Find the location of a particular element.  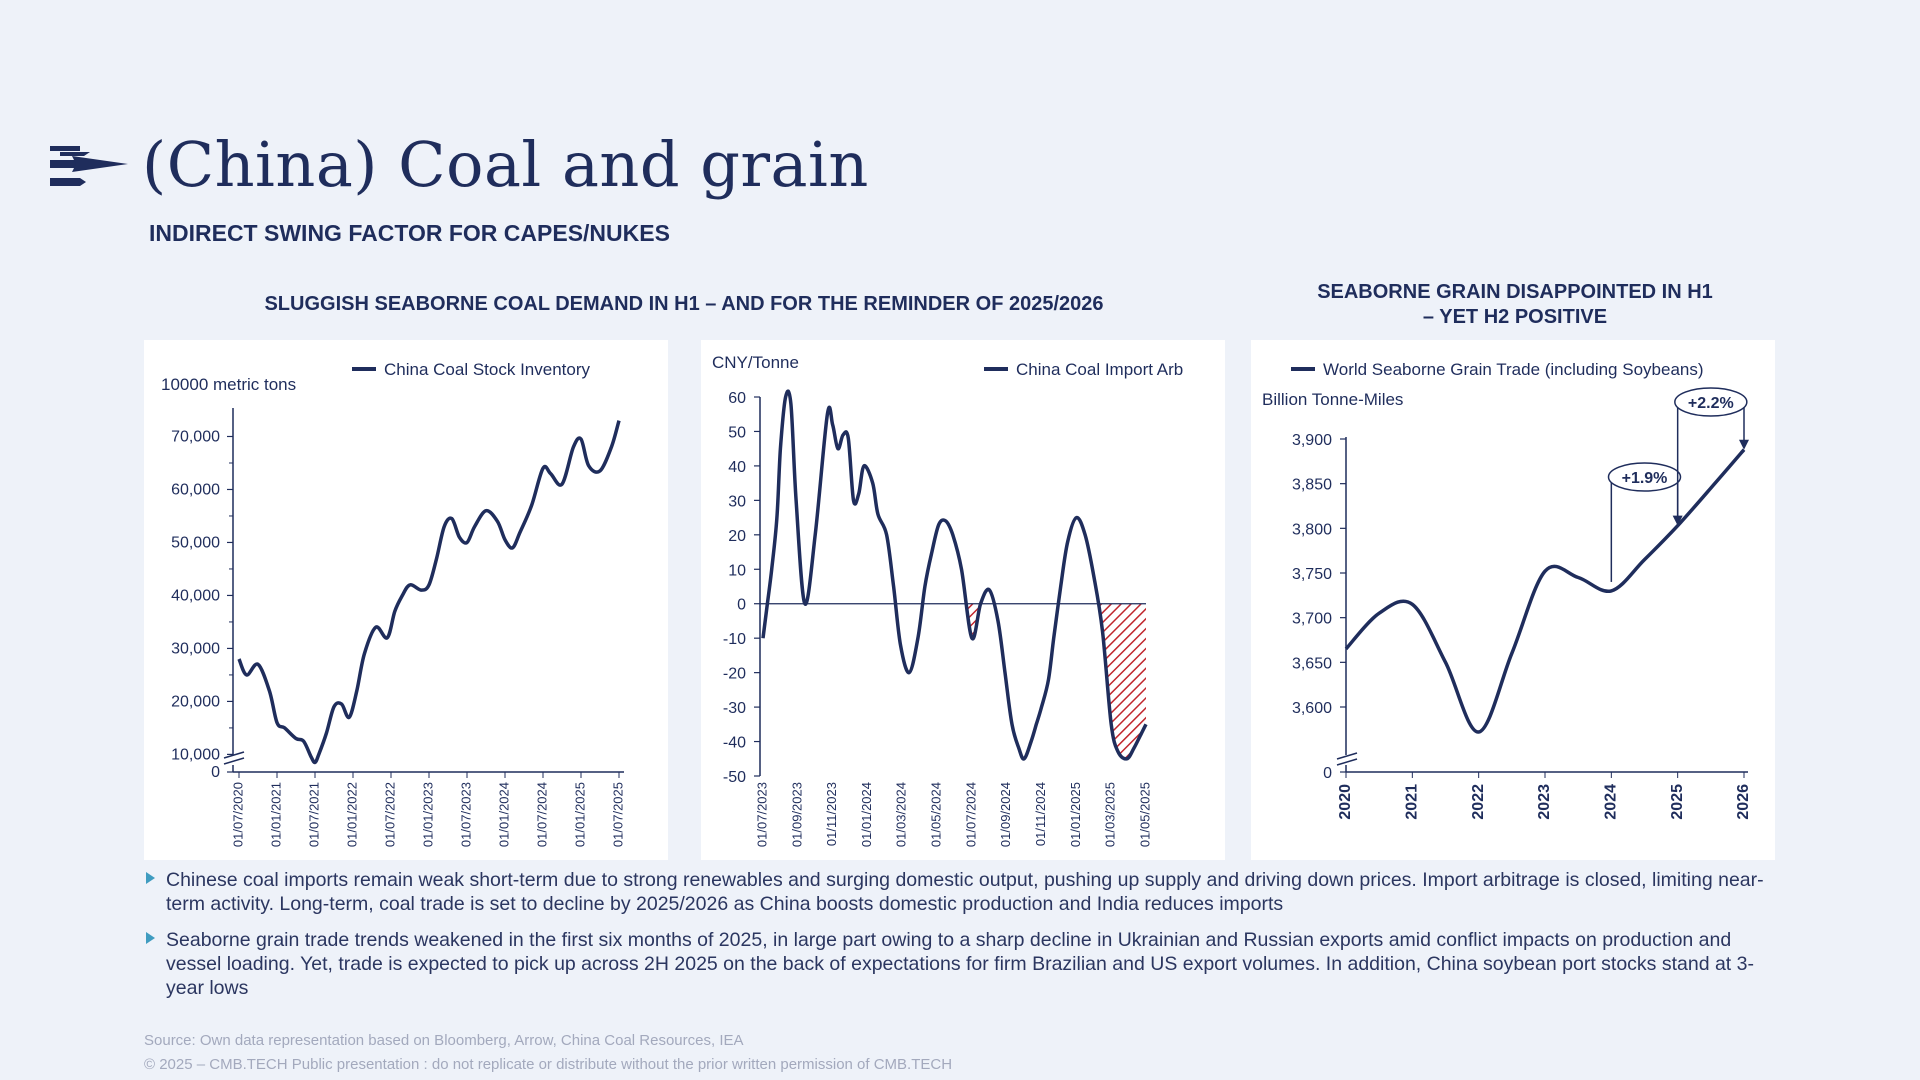

page-title: (China) Coal and grain is located at coordinates (505, 164).